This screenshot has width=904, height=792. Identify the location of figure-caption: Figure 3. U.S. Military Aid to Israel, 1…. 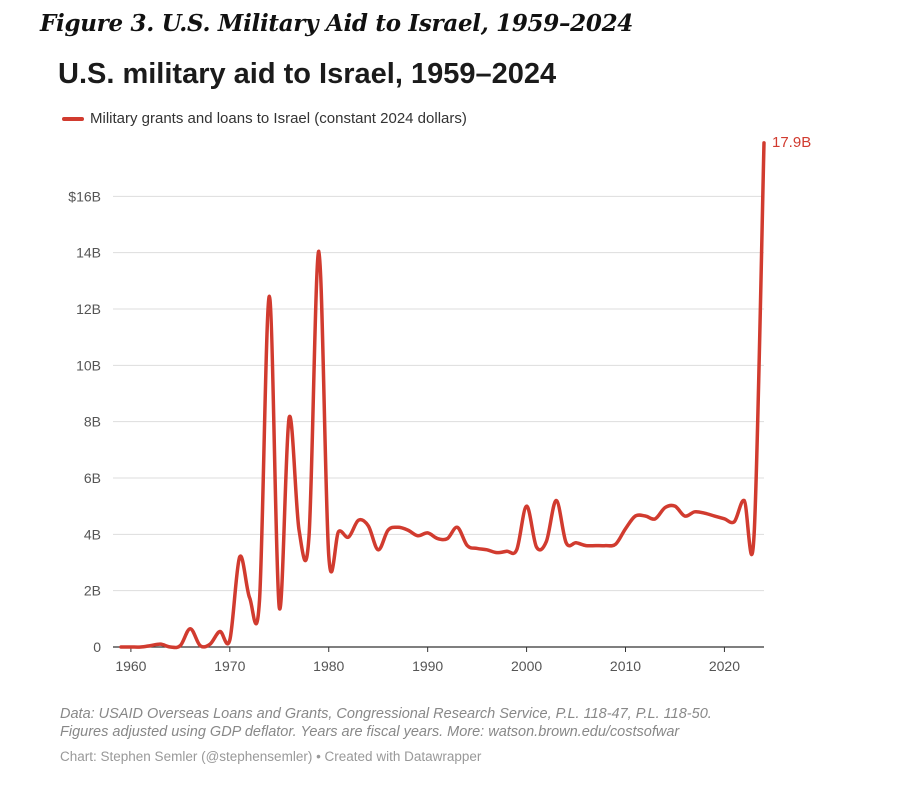
(336, 23).